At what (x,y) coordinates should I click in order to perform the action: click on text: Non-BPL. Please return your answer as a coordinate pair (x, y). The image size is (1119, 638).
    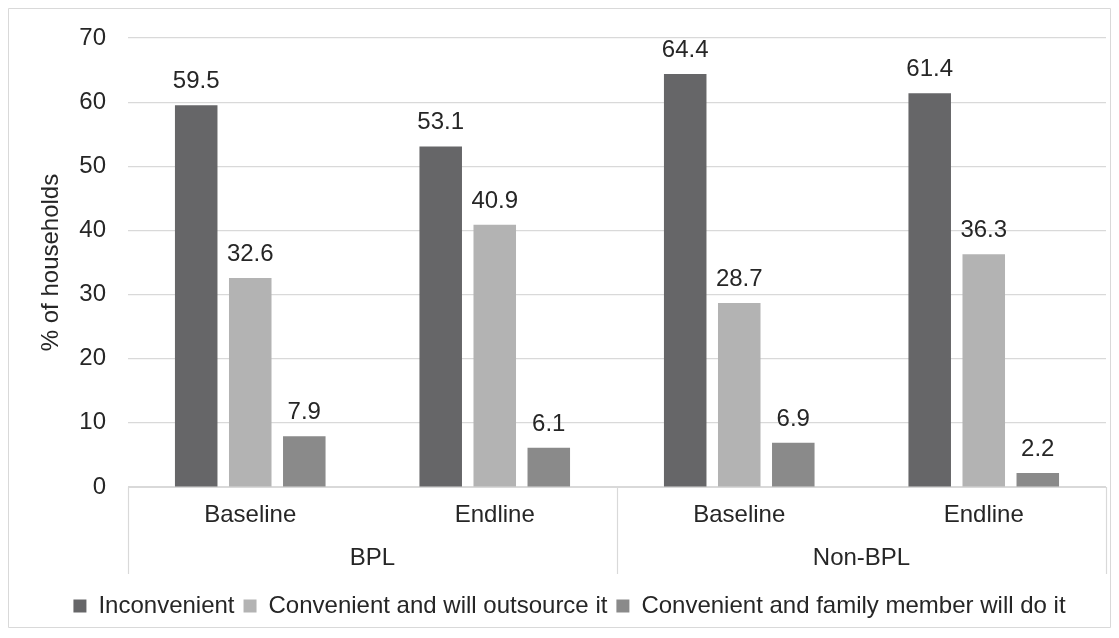
    Looking at the image, I should click on (861, 557).